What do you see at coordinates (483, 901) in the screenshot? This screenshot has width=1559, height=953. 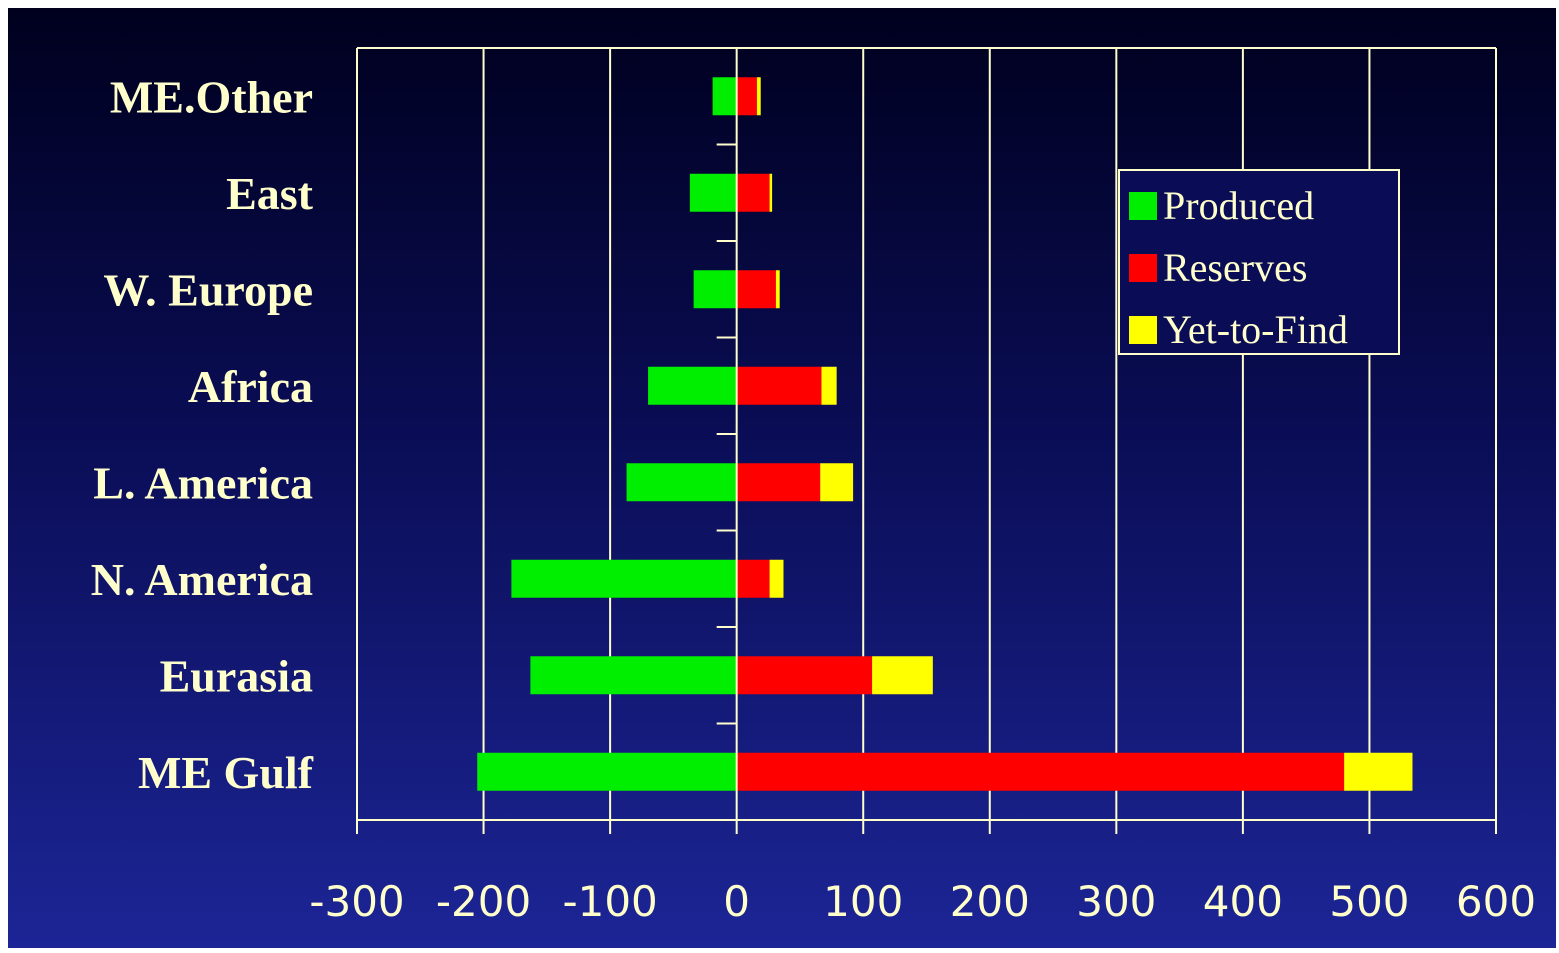 I see `x-tick-label: -200` at bounding box center [483, 901].